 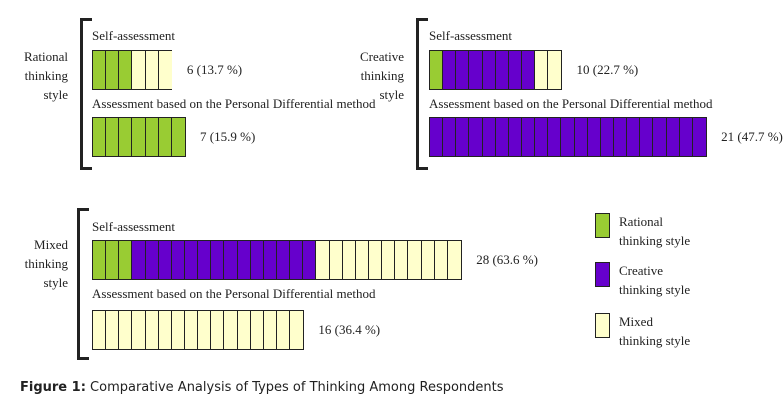 I want to click on group-label: Creative thinking style, so click(x=381, y=75).